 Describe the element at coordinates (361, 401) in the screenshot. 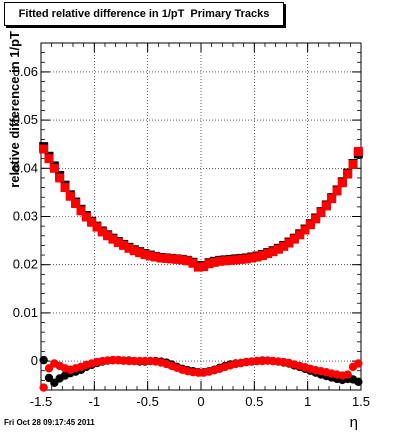

I see `x-tick-label: 1.5` at that location.